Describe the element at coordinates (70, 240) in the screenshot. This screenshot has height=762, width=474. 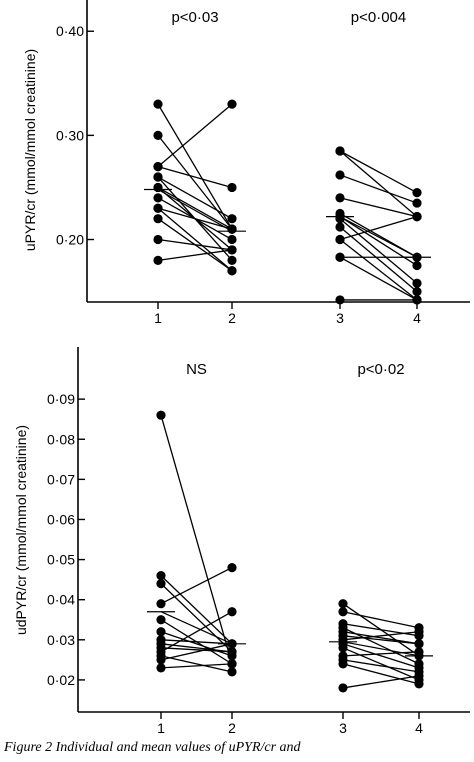
I see `y-tick-label: 0·20` at that location.